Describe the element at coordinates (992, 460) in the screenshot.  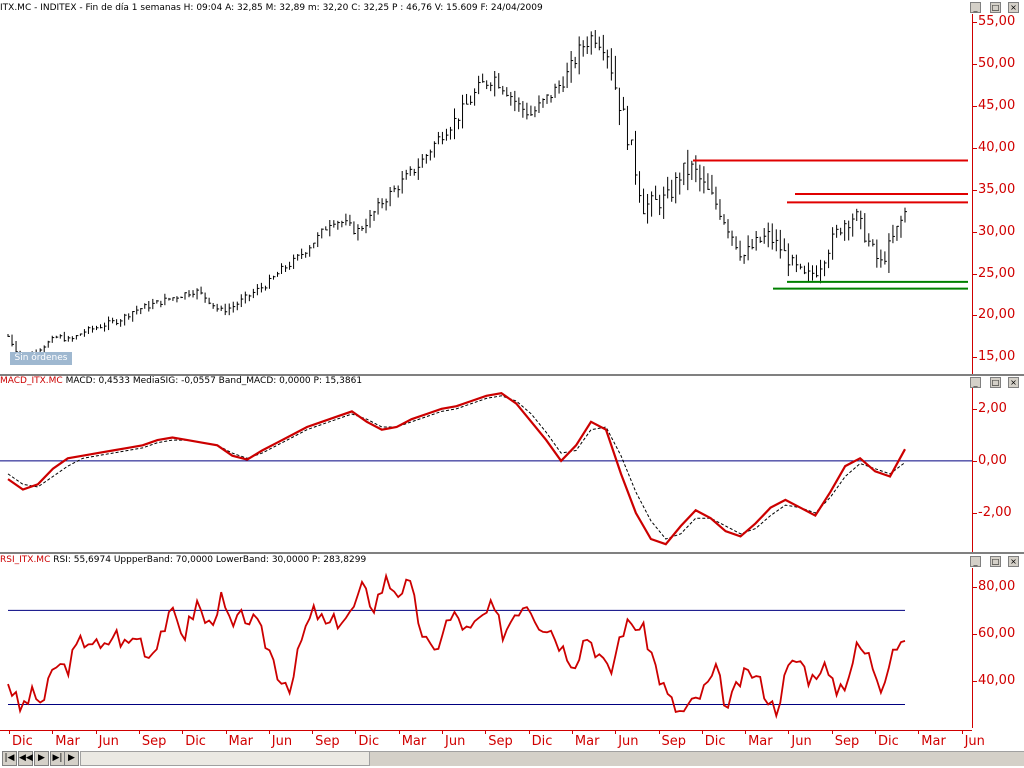
I see `y-tick-label: 0,00` at that location.